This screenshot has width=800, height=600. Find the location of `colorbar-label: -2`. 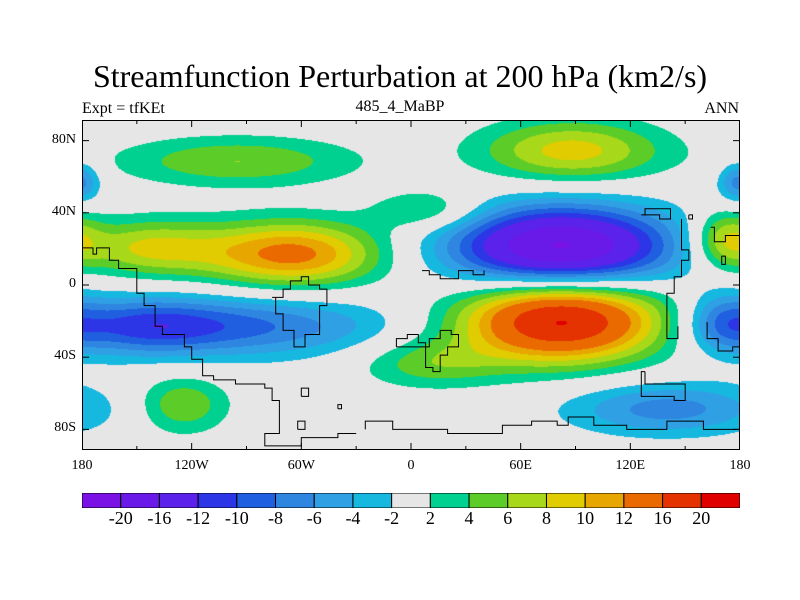

colorbar-label: -2 is located at coordinates (392, 518).